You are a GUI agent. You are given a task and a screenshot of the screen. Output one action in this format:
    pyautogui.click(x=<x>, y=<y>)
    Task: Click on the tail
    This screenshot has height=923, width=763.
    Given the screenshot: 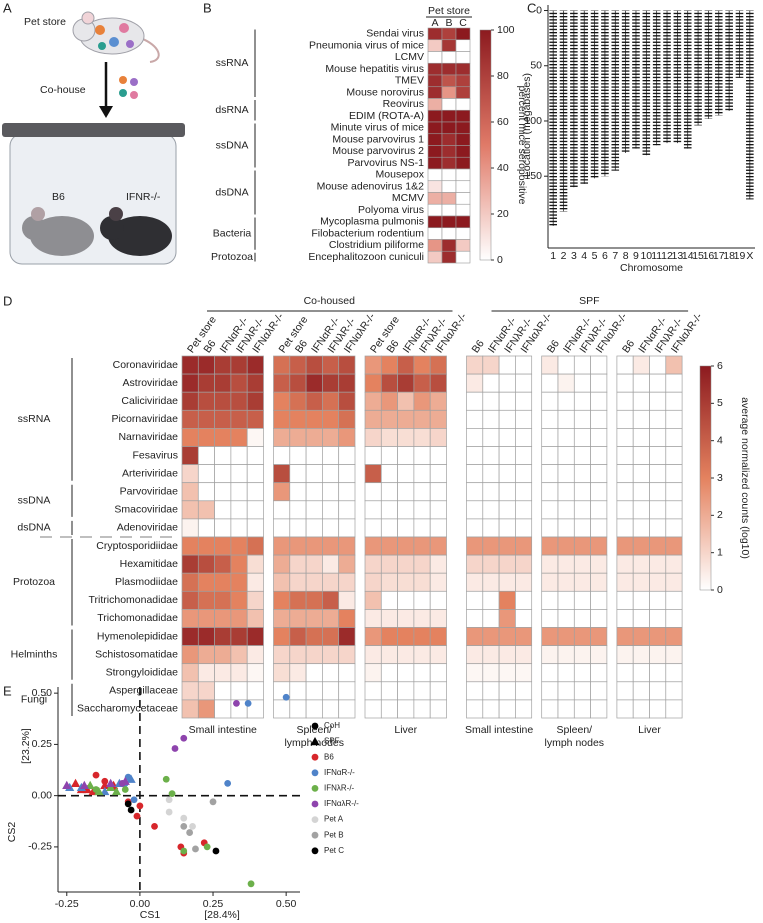 What is the action you would take?
    pyautogui.click(x=149, y=50)
    